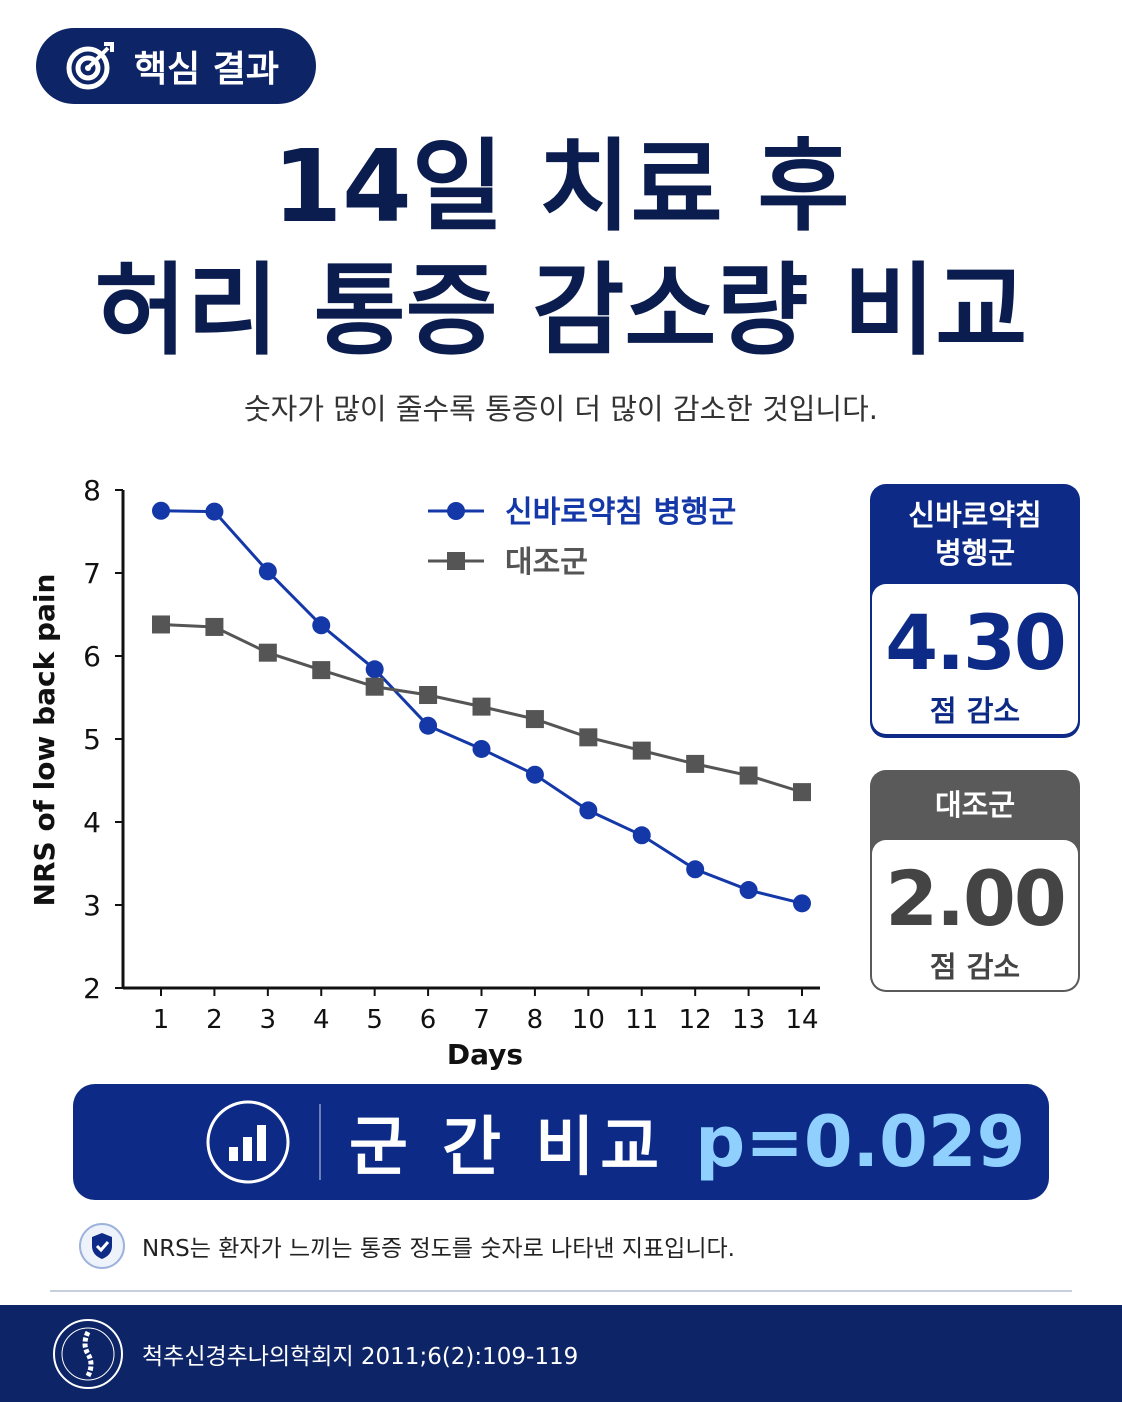  Describe the element at coordinates (438, 1249) in the screenshot. I see `note-text: NRS는 환자가 느끼는 통증 정도를 숫자로 나타낸 지표입니다.` at that location.